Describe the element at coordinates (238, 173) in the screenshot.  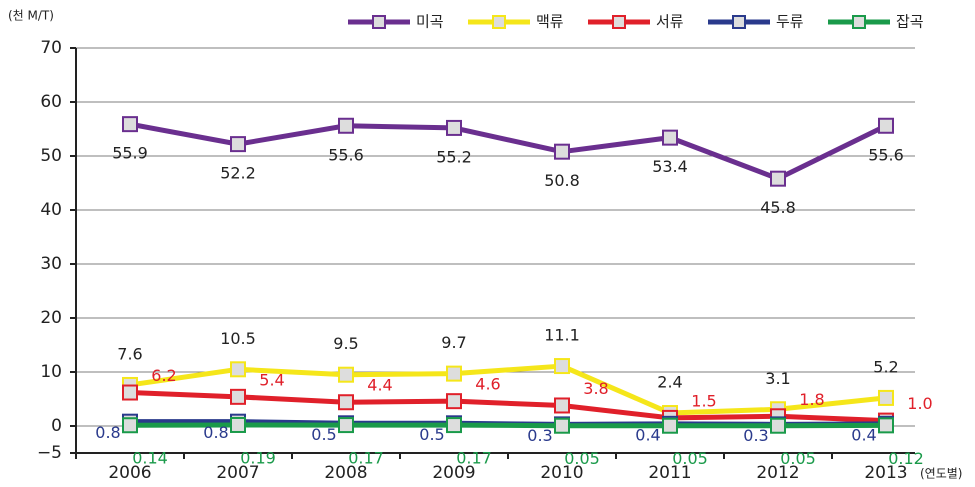
I see `value-label: 52.2` at that location.